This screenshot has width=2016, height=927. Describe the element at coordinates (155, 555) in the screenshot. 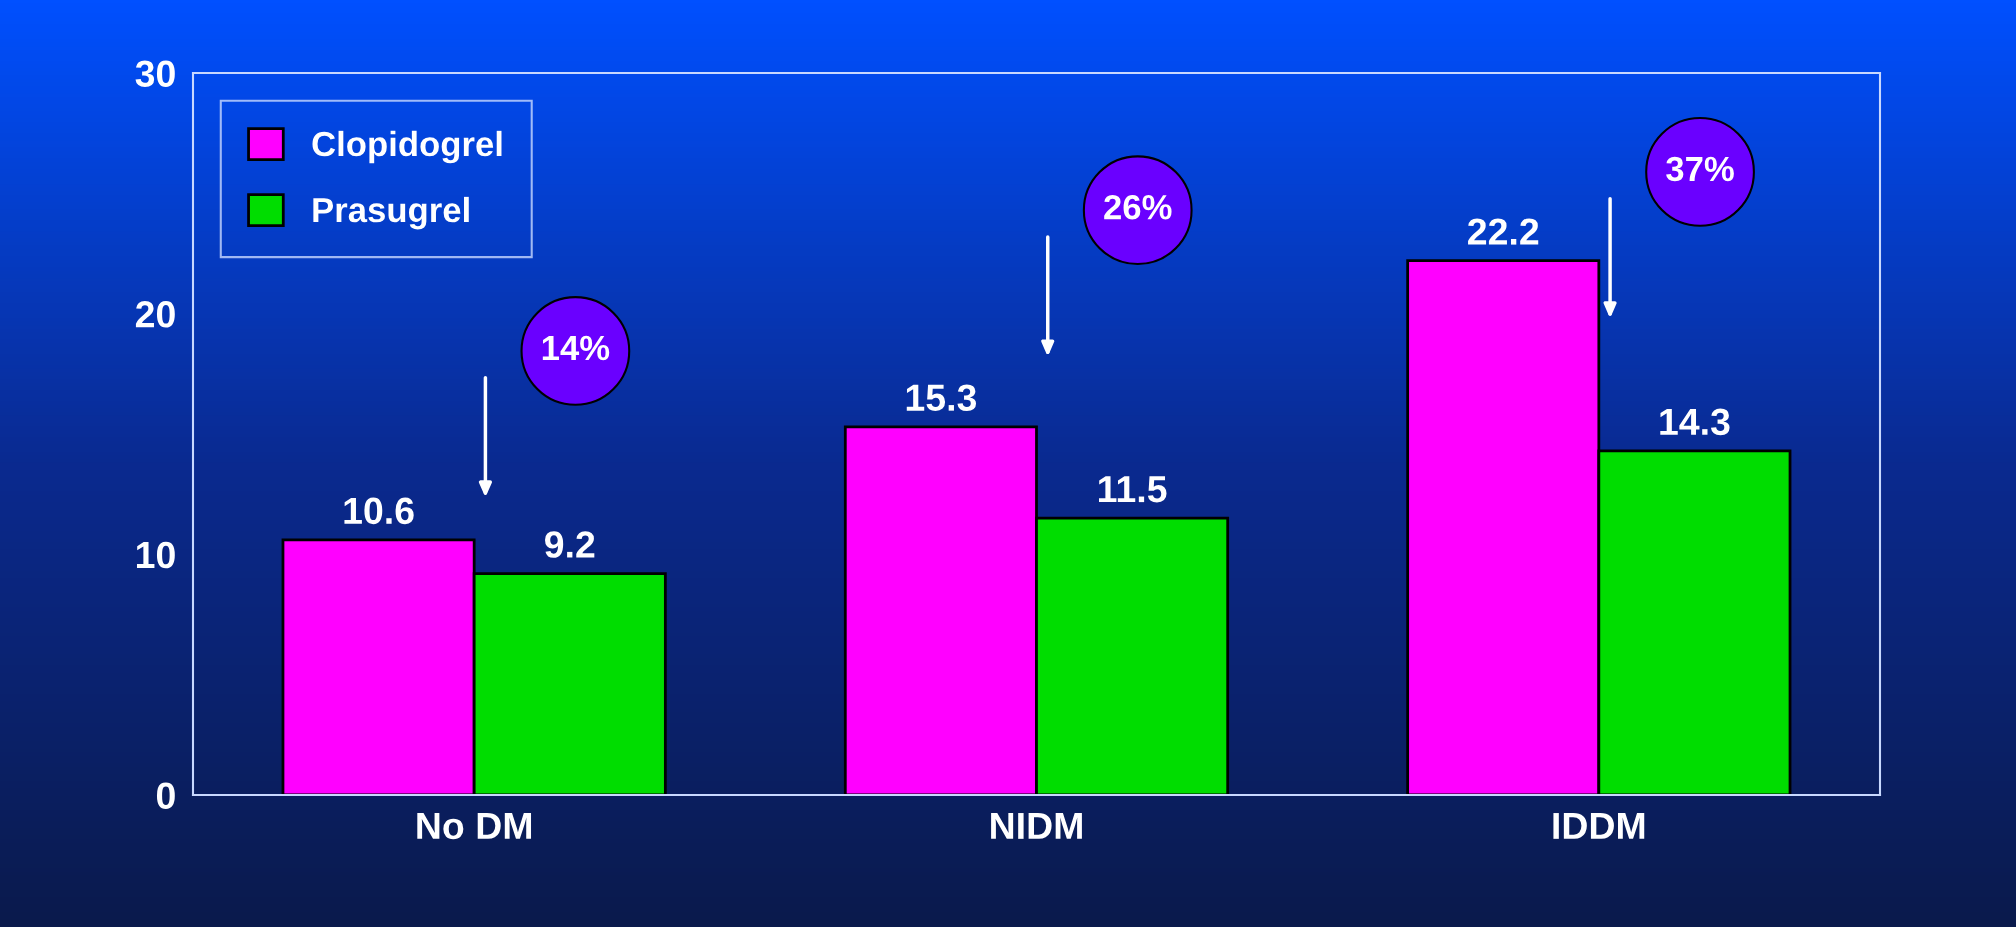

I see `y-tick-label: 10` at that location.